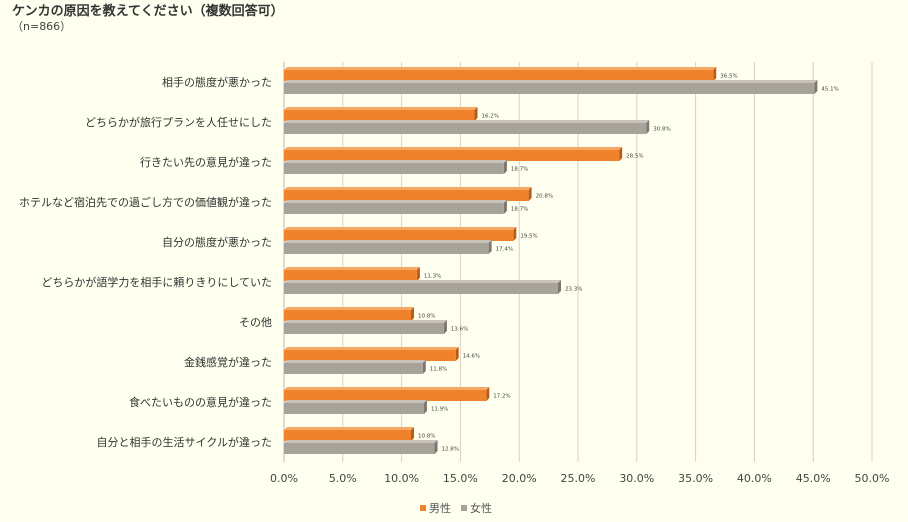 This screenshot has height=522, width=908. Describe the element at coordinates (450, 450) in the screenshot. I see `data-label-female: 12.8%` at that location.